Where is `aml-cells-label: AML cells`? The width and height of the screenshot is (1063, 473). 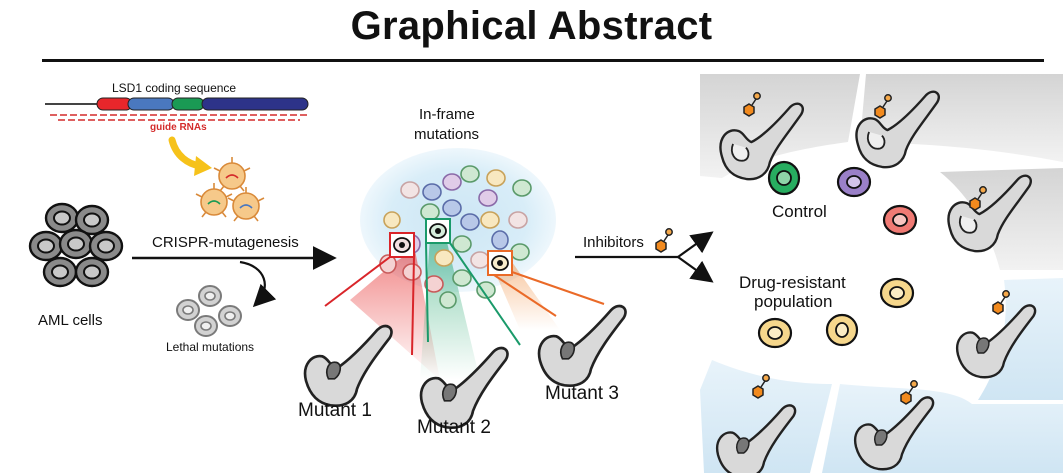 aml-cells-label: AML cells is located at coordinates (70, 320).